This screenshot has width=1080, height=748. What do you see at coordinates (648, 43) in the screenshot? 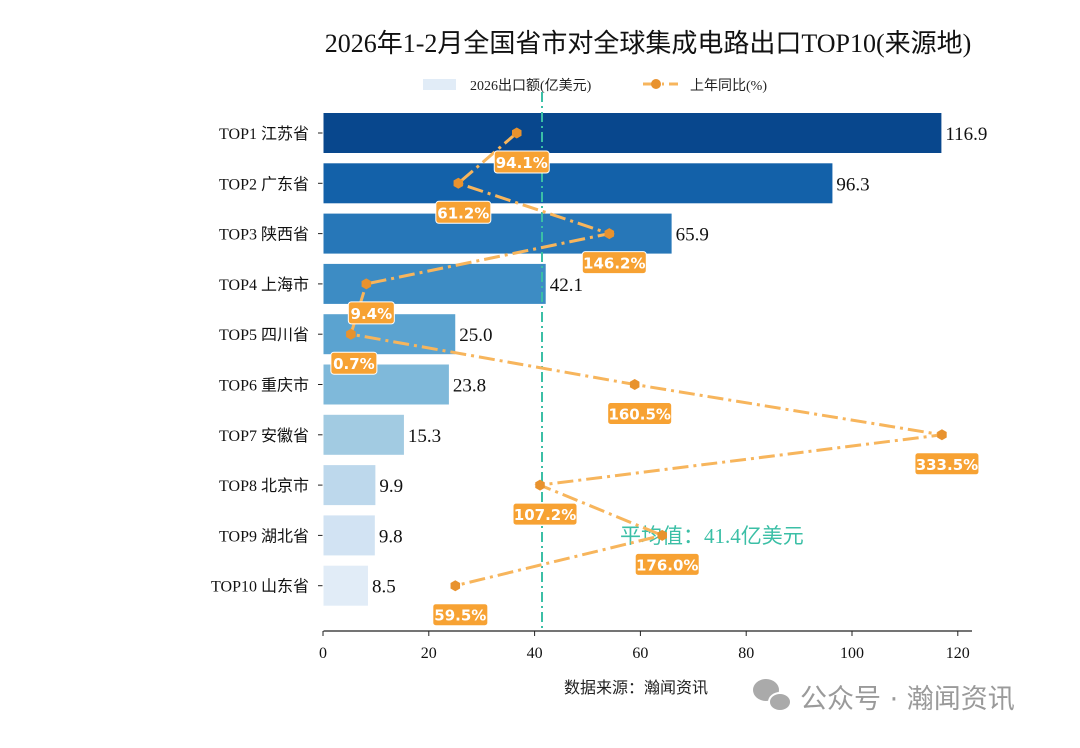
I see `chart-title: 2026年1-2月全国省市对全球集成电路出口TOP10(来源地)` at bounding box center [648, 43].